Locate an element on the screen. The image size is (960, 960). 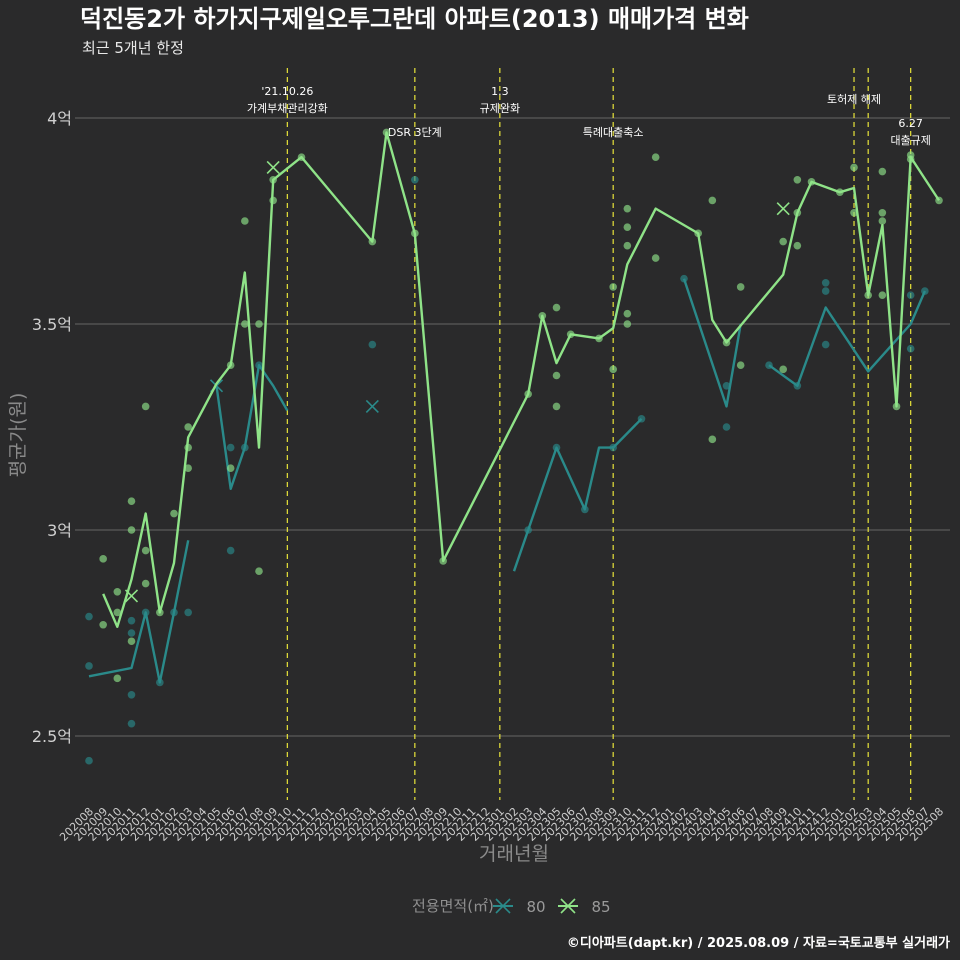
y-tick-label: 3.5억 is located at coordinates (52, 324).